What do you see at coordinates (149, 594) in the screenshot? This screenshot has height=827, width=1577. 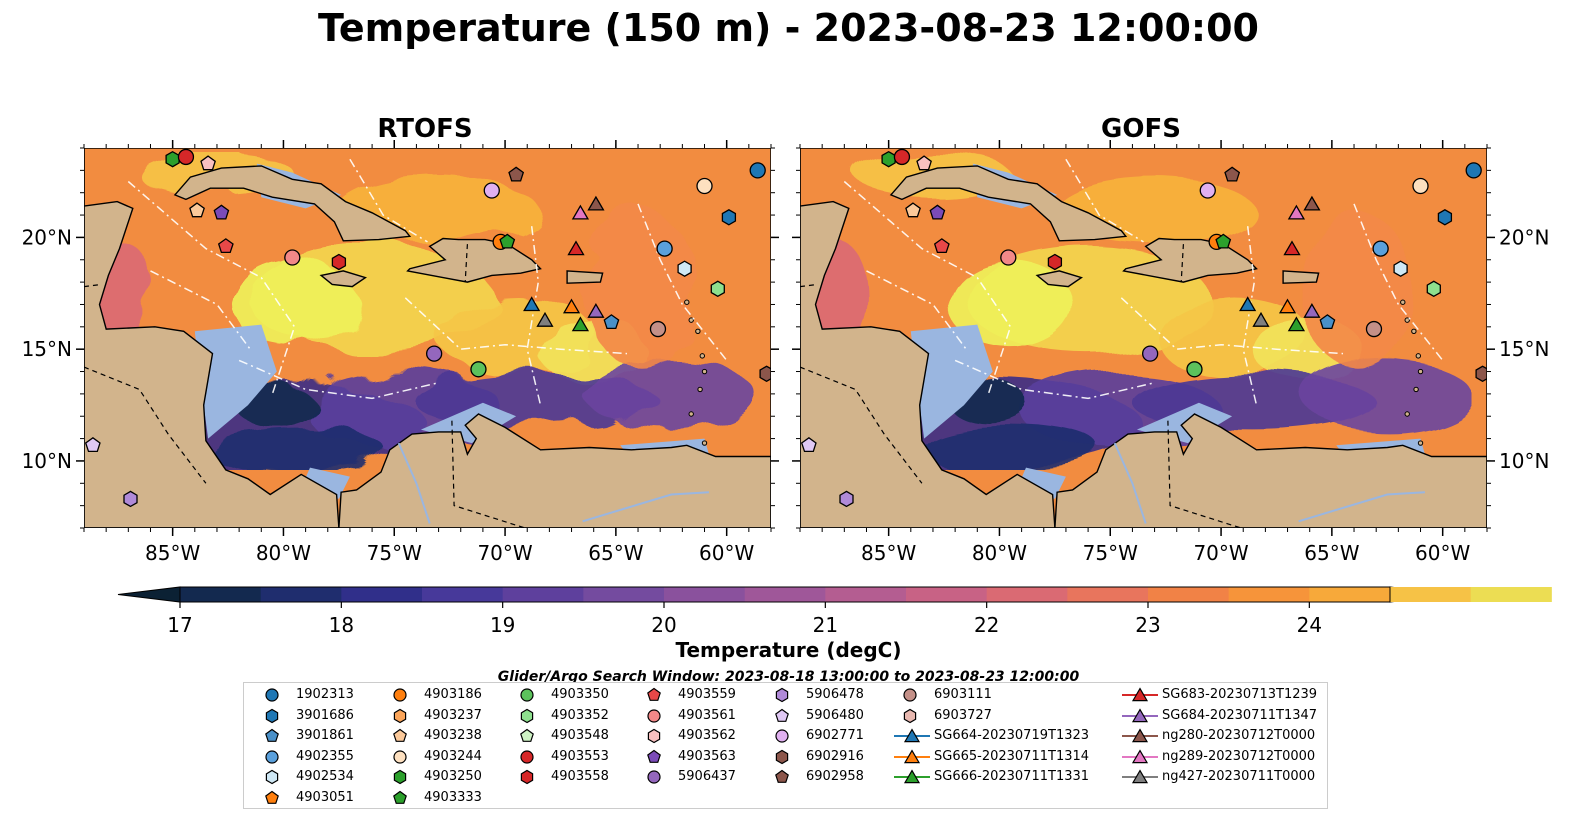 I see `colorbar-extend-min` at bounding box center [149, 594].